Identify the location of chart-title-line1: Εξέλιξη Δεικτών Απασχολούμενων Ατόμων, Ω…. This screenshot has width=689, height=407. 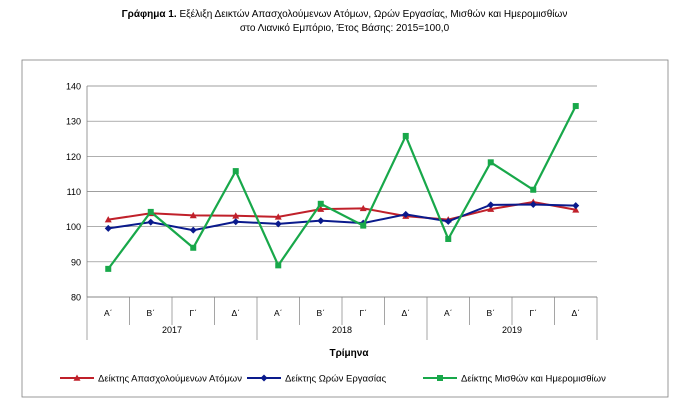
(373, 14).